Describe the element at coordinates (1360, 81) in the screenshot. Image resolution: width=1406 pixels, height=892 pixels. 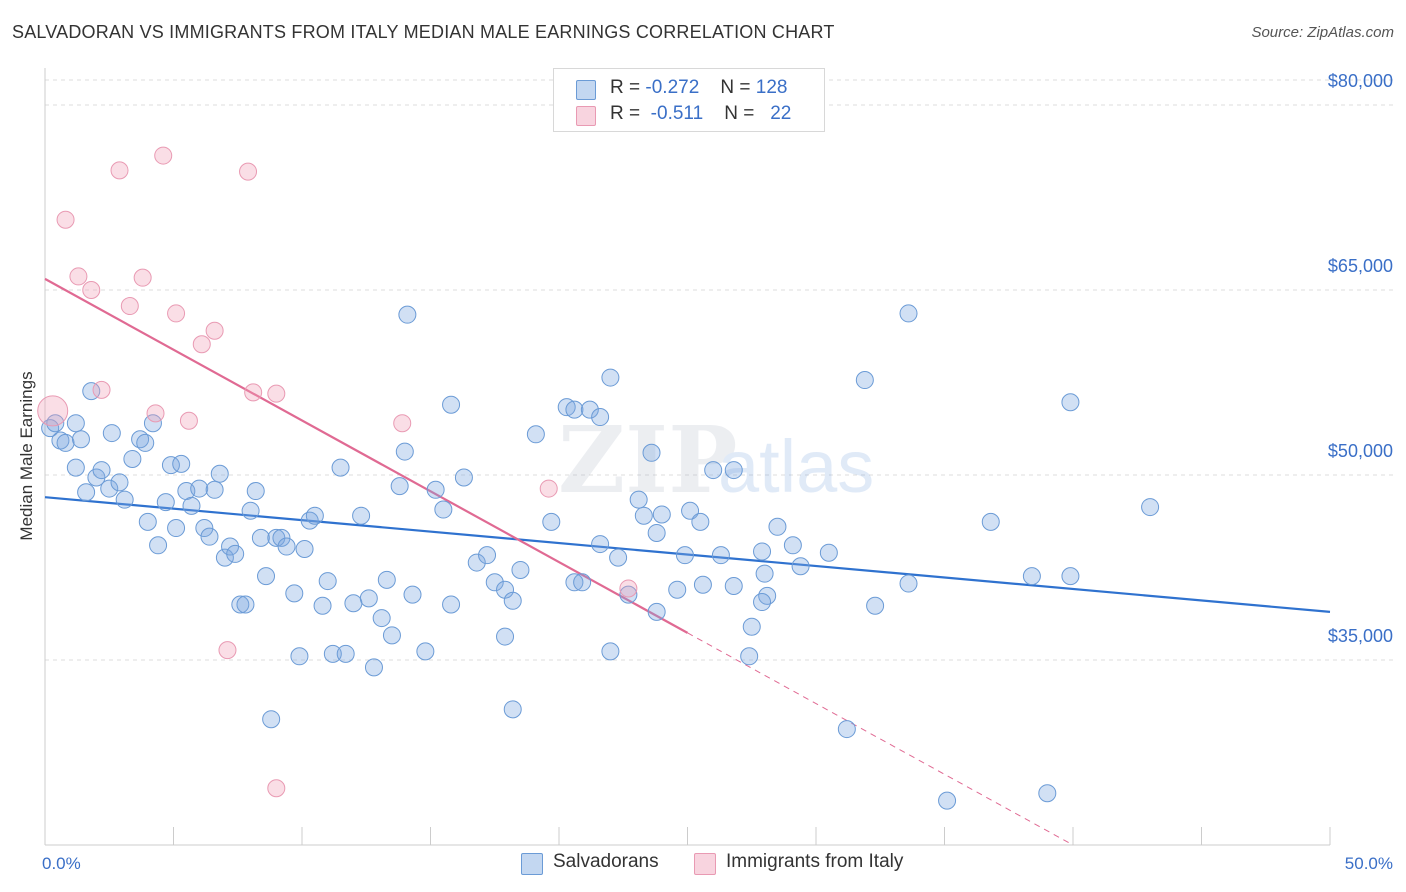
I see `y-tick-label: $80,000` at that location.